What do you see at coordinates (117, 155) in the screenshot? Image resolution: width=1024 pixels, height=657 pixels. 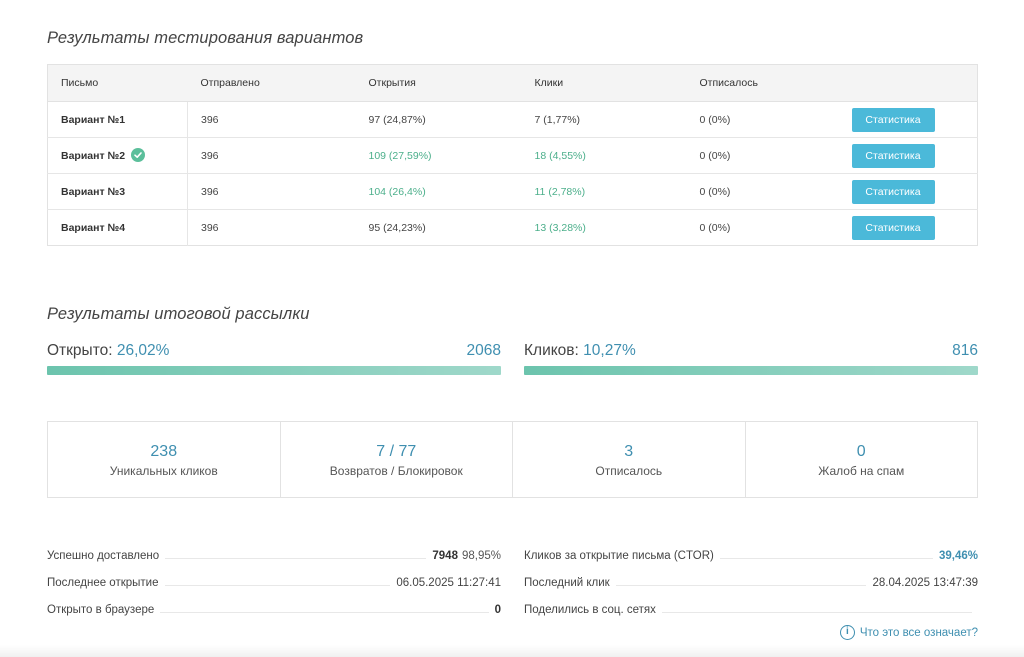 I see `variant-name: Вариант №2` at bounding box center [117, 155].